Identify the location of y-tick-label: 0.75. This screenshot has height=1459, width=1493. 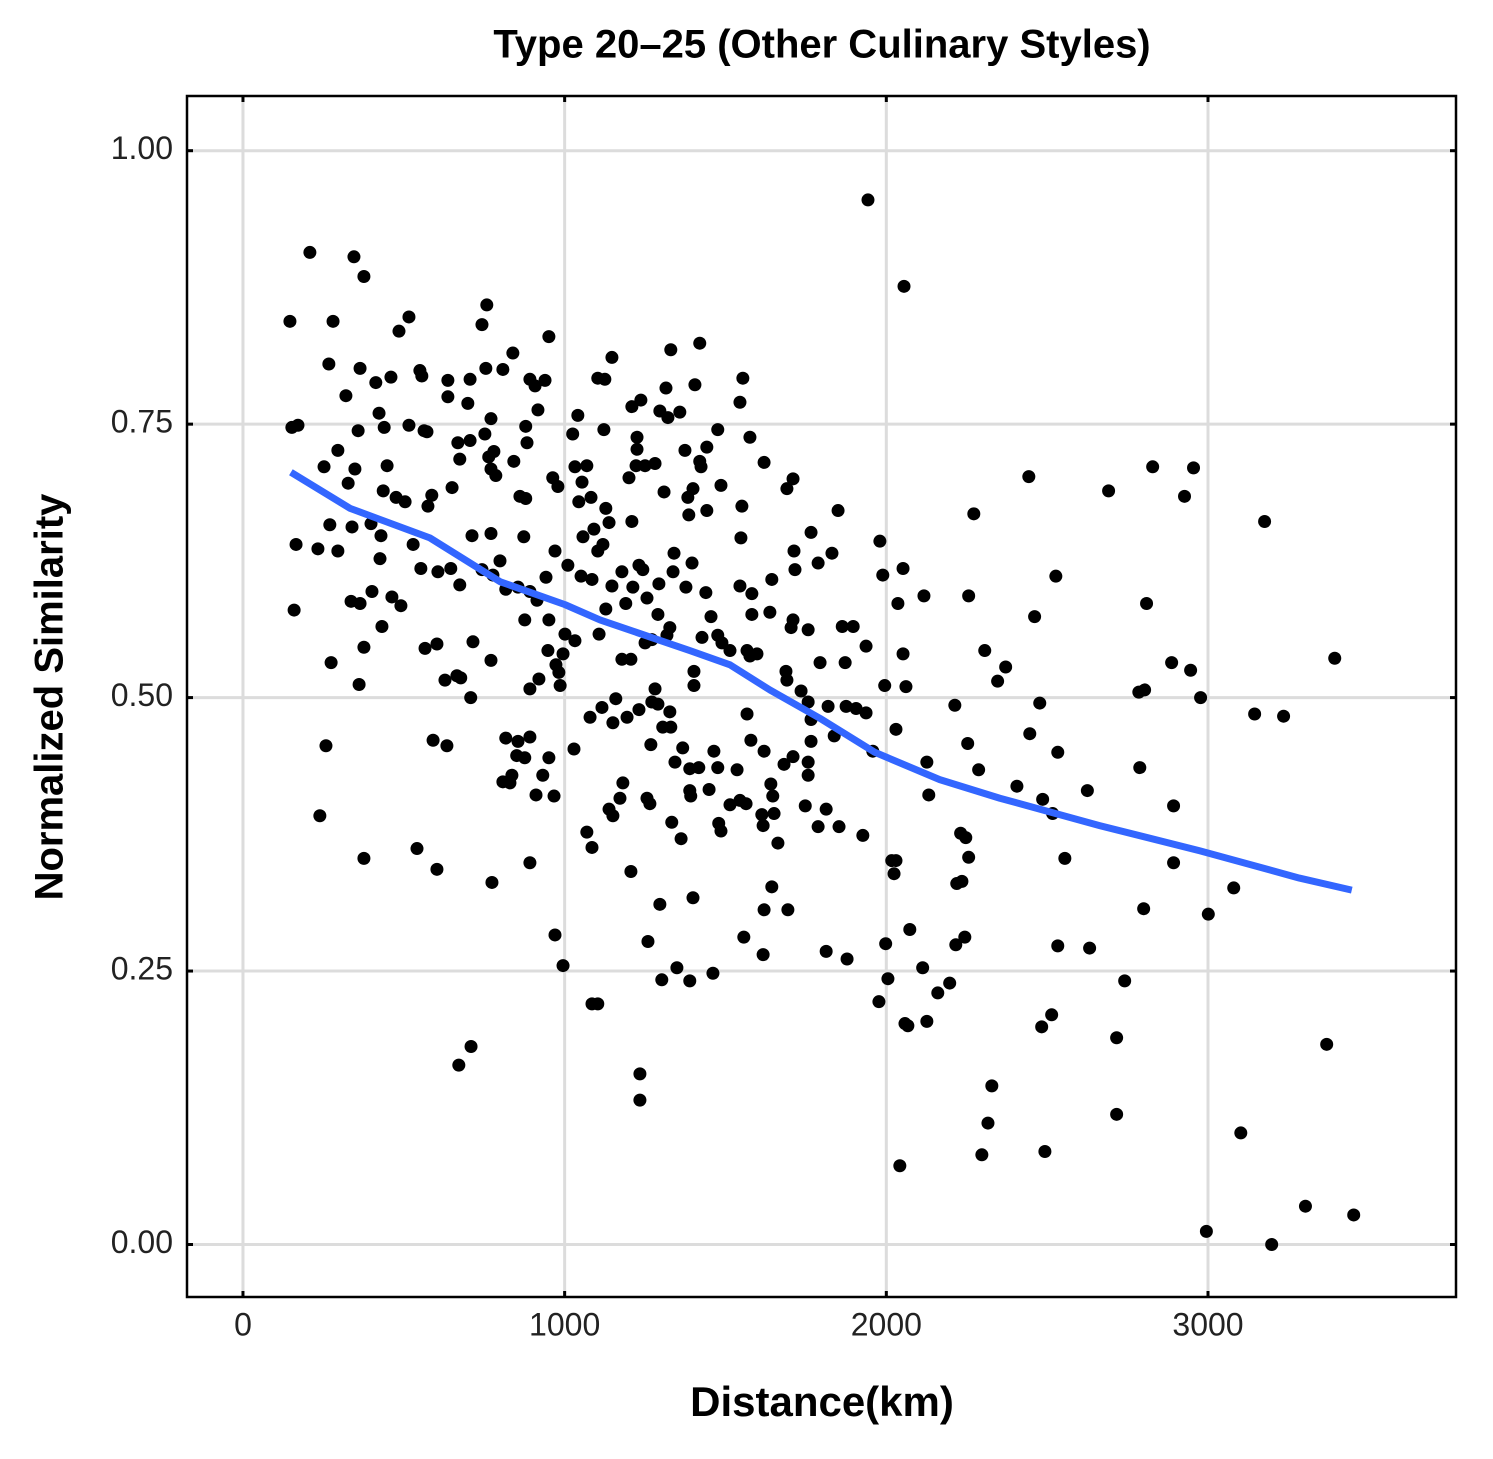
(142, 422).